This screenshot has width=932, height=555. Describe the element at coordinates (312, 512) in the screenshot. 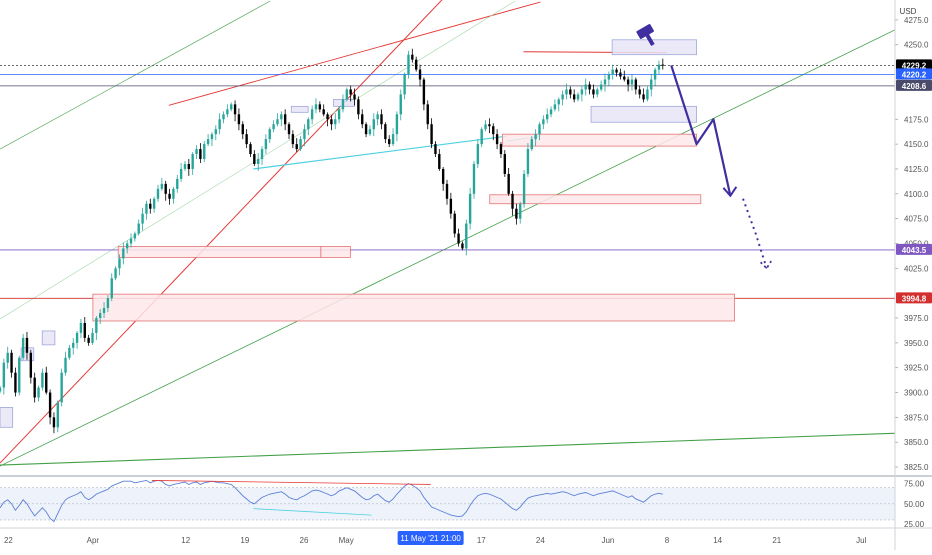

I see `rsi-cyan-divergence` at that location.